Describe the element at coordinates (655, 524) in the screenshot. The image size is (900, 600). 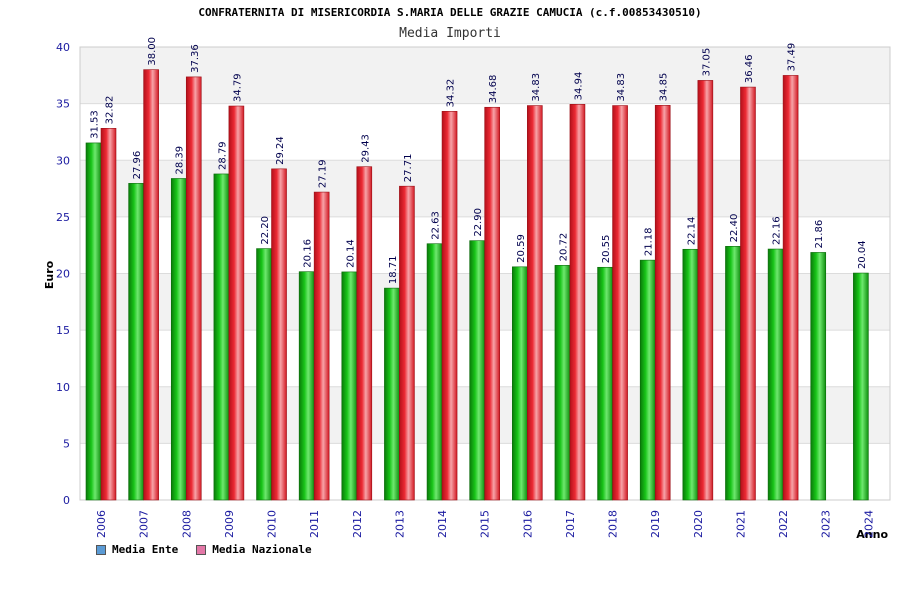
I see `x-tick-label: 2019` at that location.